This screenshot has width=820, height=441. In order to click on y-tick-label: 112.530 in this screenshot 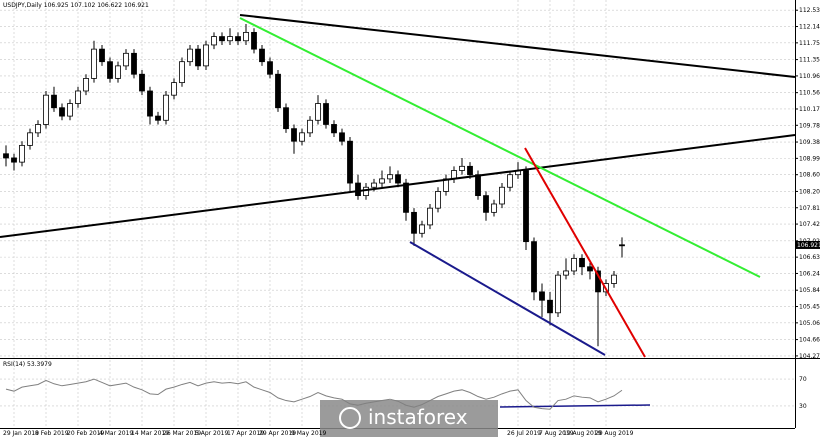, I will do `click(809, 10)`.